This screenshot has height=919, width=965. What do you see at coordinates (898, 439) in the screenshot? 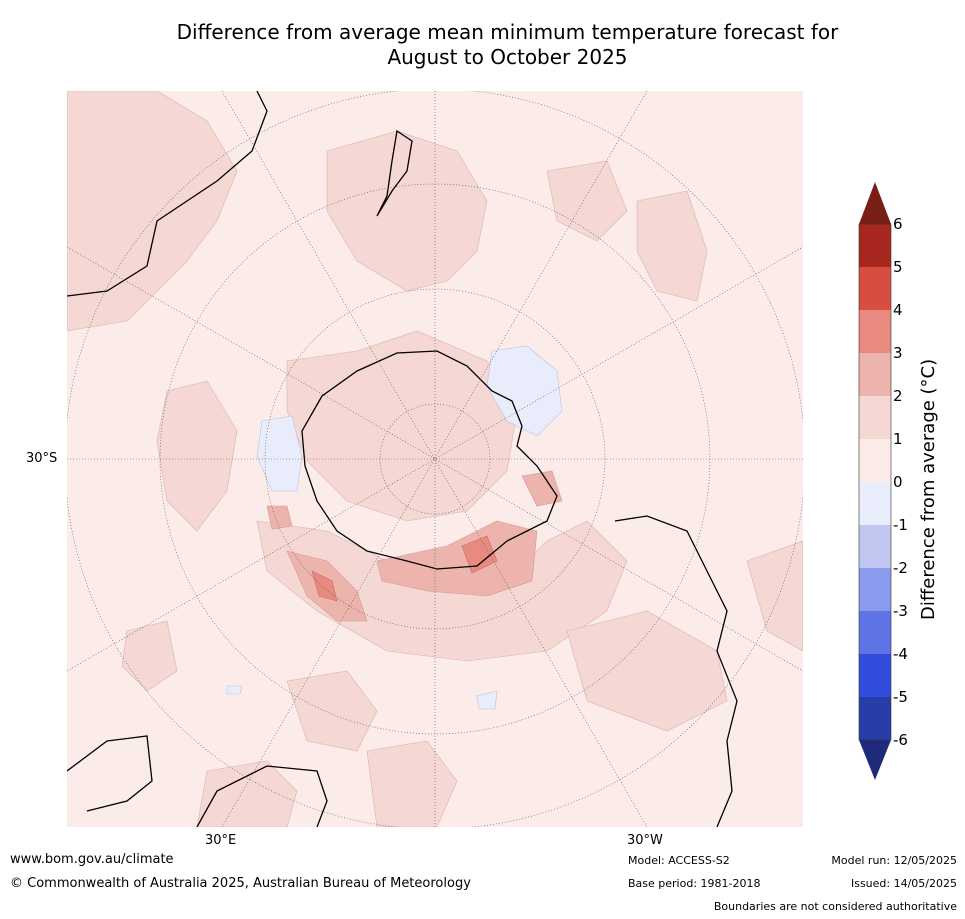
I see `colorbar-tick: 1` at bounding box center [898, 439].